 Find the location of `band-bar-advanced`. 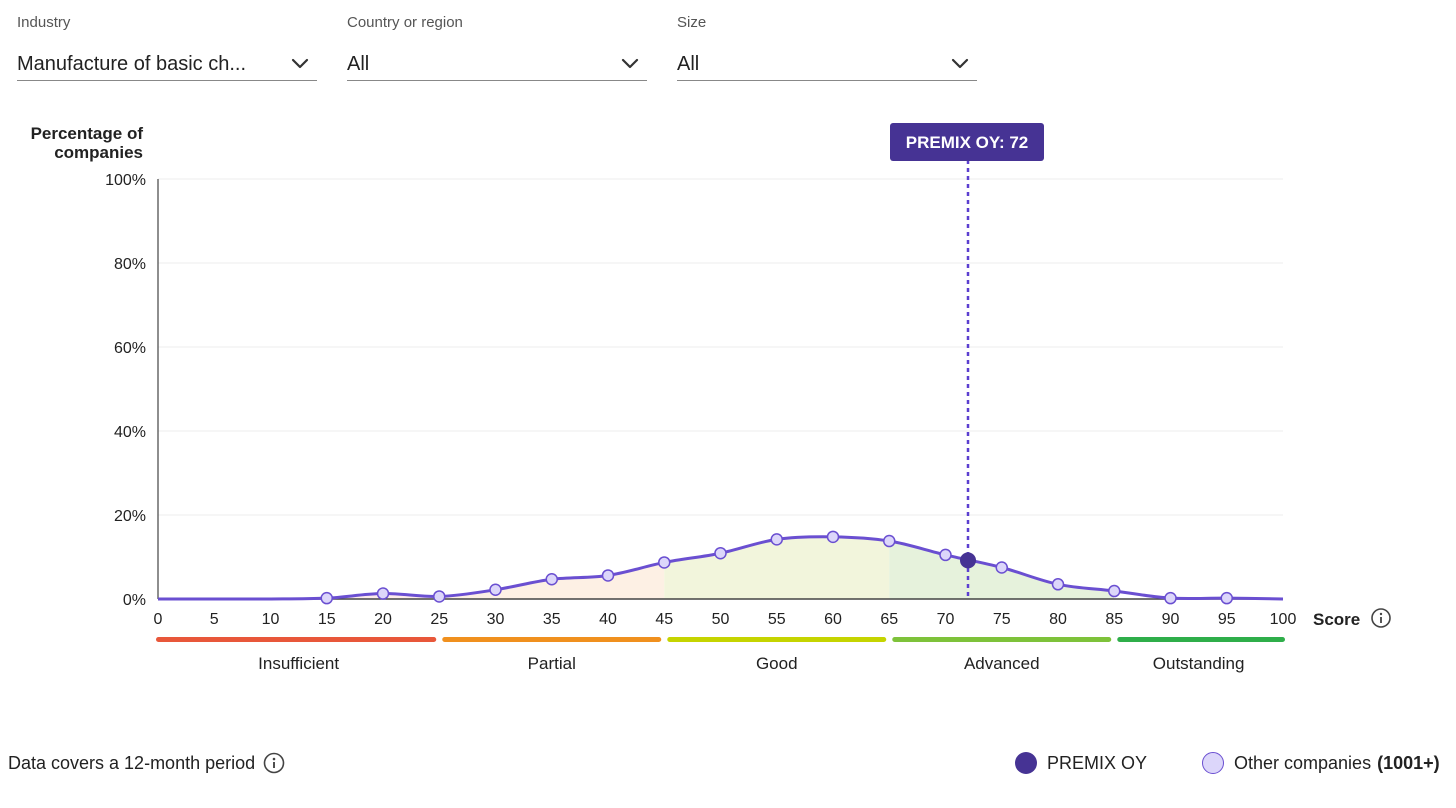

band-bar-advanced is located at coordinates (1002, 639).